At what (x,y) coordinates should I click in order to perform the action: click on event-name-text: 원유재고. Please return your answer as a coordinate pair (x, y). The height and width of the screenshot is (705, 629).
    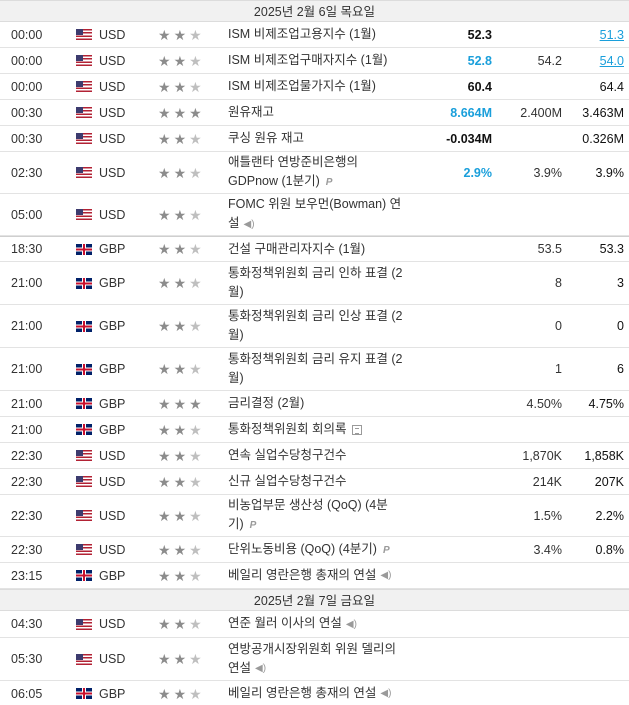
    Looking at the image, I should click on (251, 112).